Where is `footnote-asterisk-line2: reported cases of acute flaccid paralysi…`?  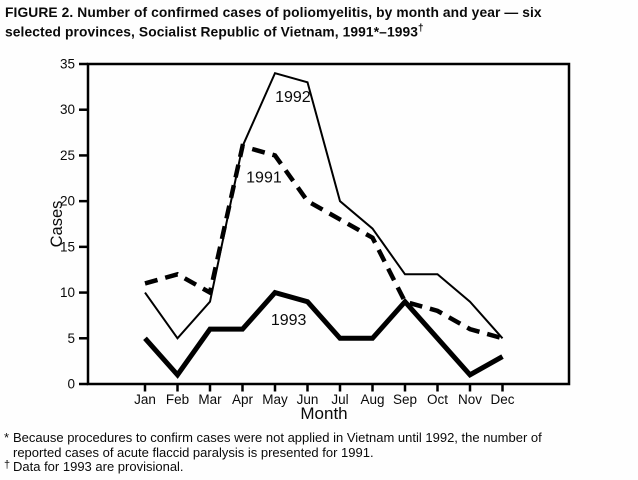 footnote-asterisk-line2: reported cases of acute flaccid paralysi… is located at coordinates (193, 452).